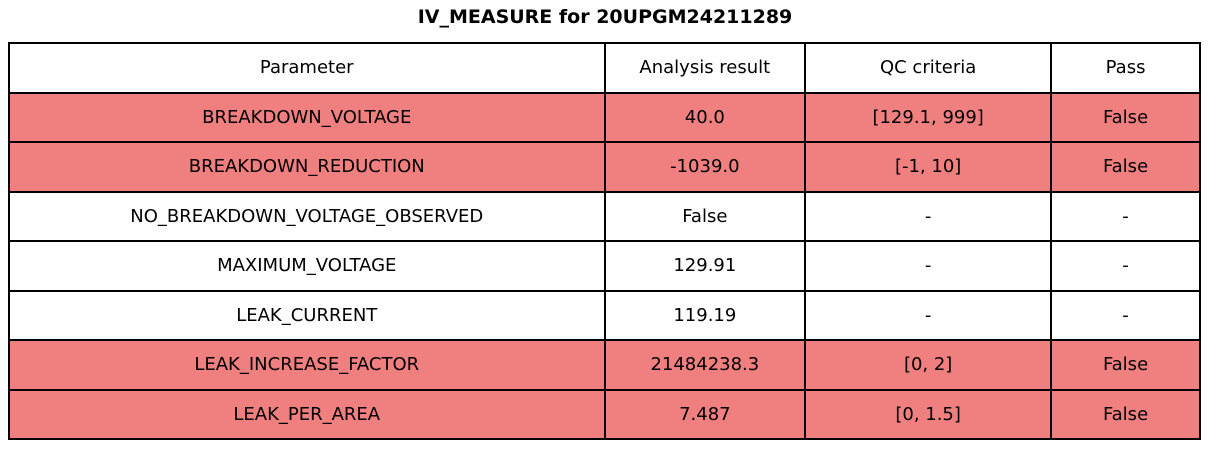 This screenshot has width=1210, height=452. What do you see at coordinates (705, 365) in the screenshot?
I see `cell-analysis-result: 21484238.3` at bounding box center [705, 365].